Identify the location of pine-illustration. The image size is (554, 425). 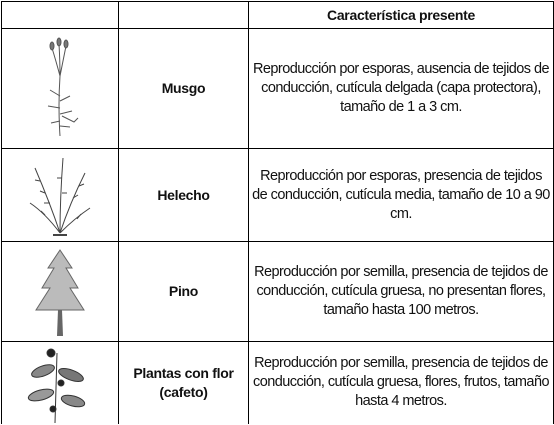
(60, 292).